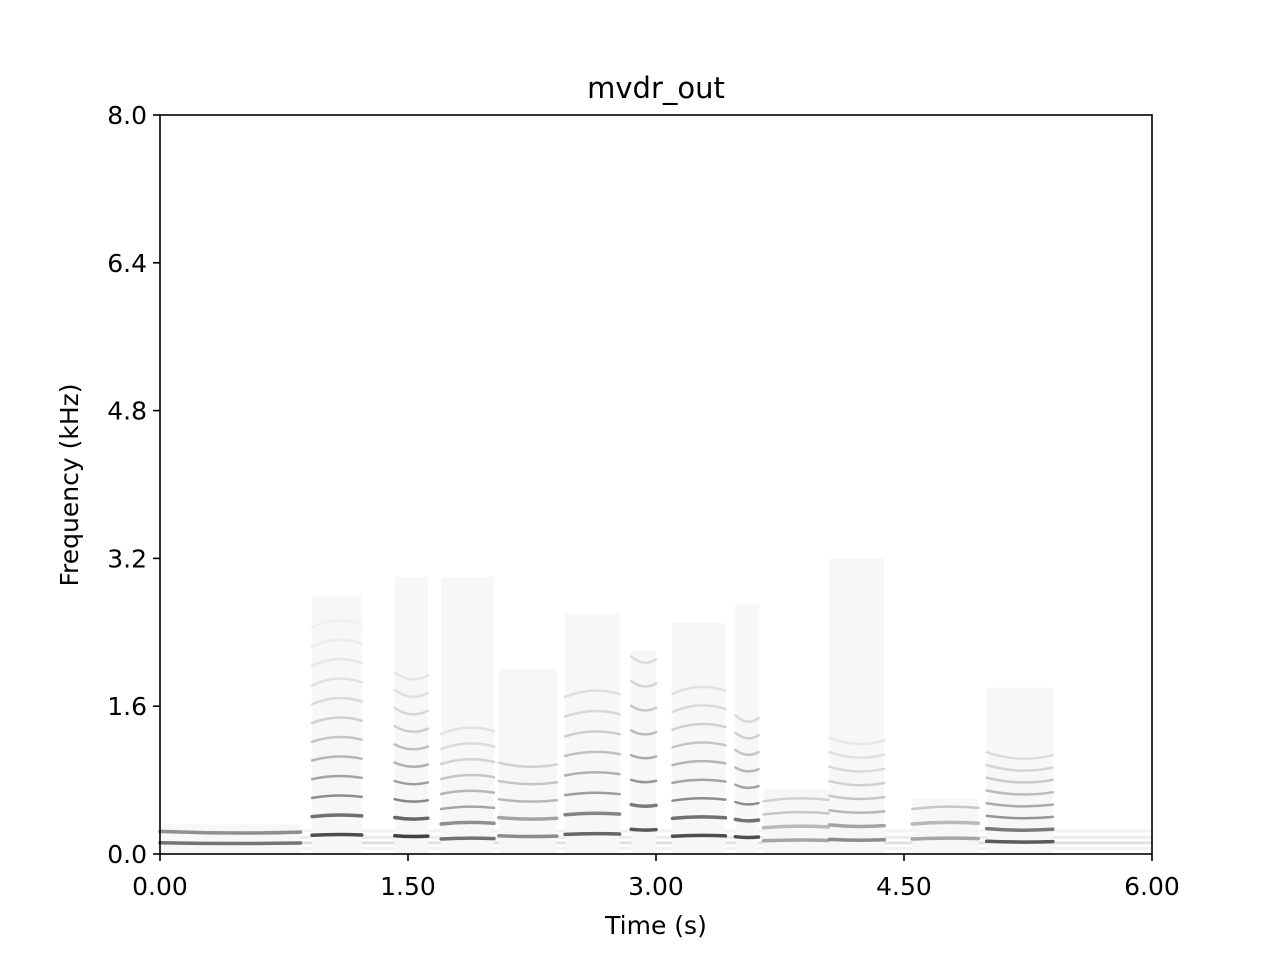 This screenshot has height=960, width=1280. What do you see at coordinates (69, 484) in the screenshot?
I see `y-axis-label: Frequency (kHz)` at bounding box center [69, 484].